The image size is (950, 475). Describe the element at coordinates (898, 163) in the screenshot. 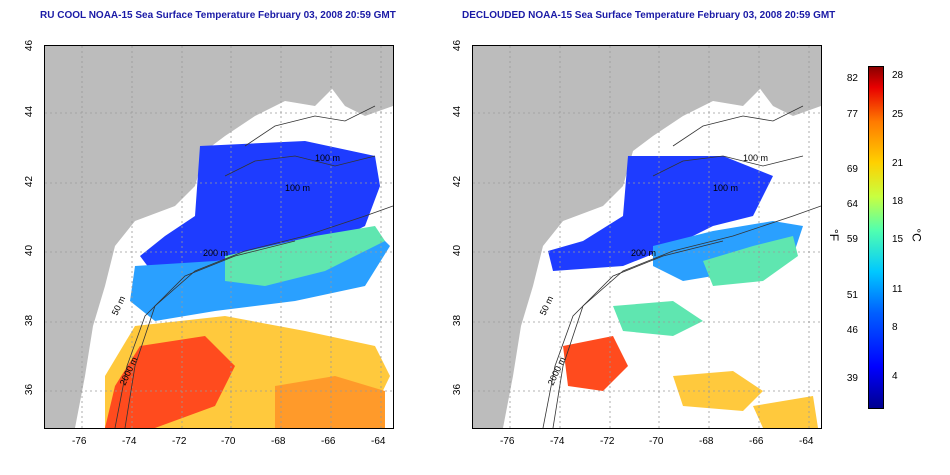

I see `colorbar-c-tick: 21` at that location.